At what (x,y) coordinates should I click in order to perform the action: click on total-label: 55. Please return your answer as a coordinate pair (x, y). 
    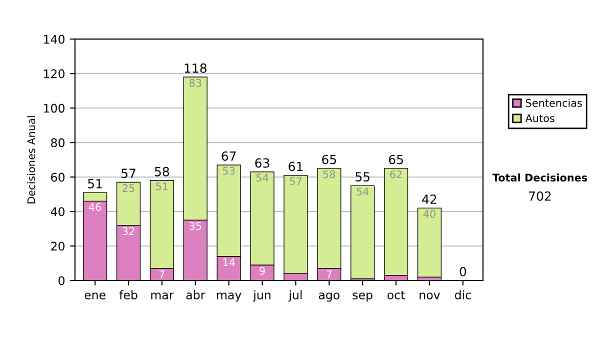
    Looking at the image, I should click on (363, 177).